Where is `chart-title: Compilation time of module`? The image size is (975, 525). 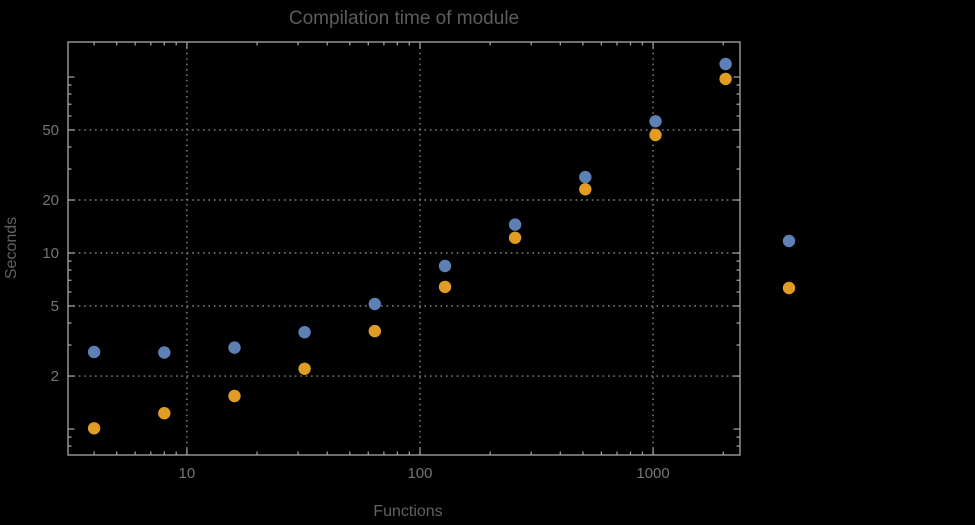 chart-title: Compilation time of module is located at coordinates (404, 18).